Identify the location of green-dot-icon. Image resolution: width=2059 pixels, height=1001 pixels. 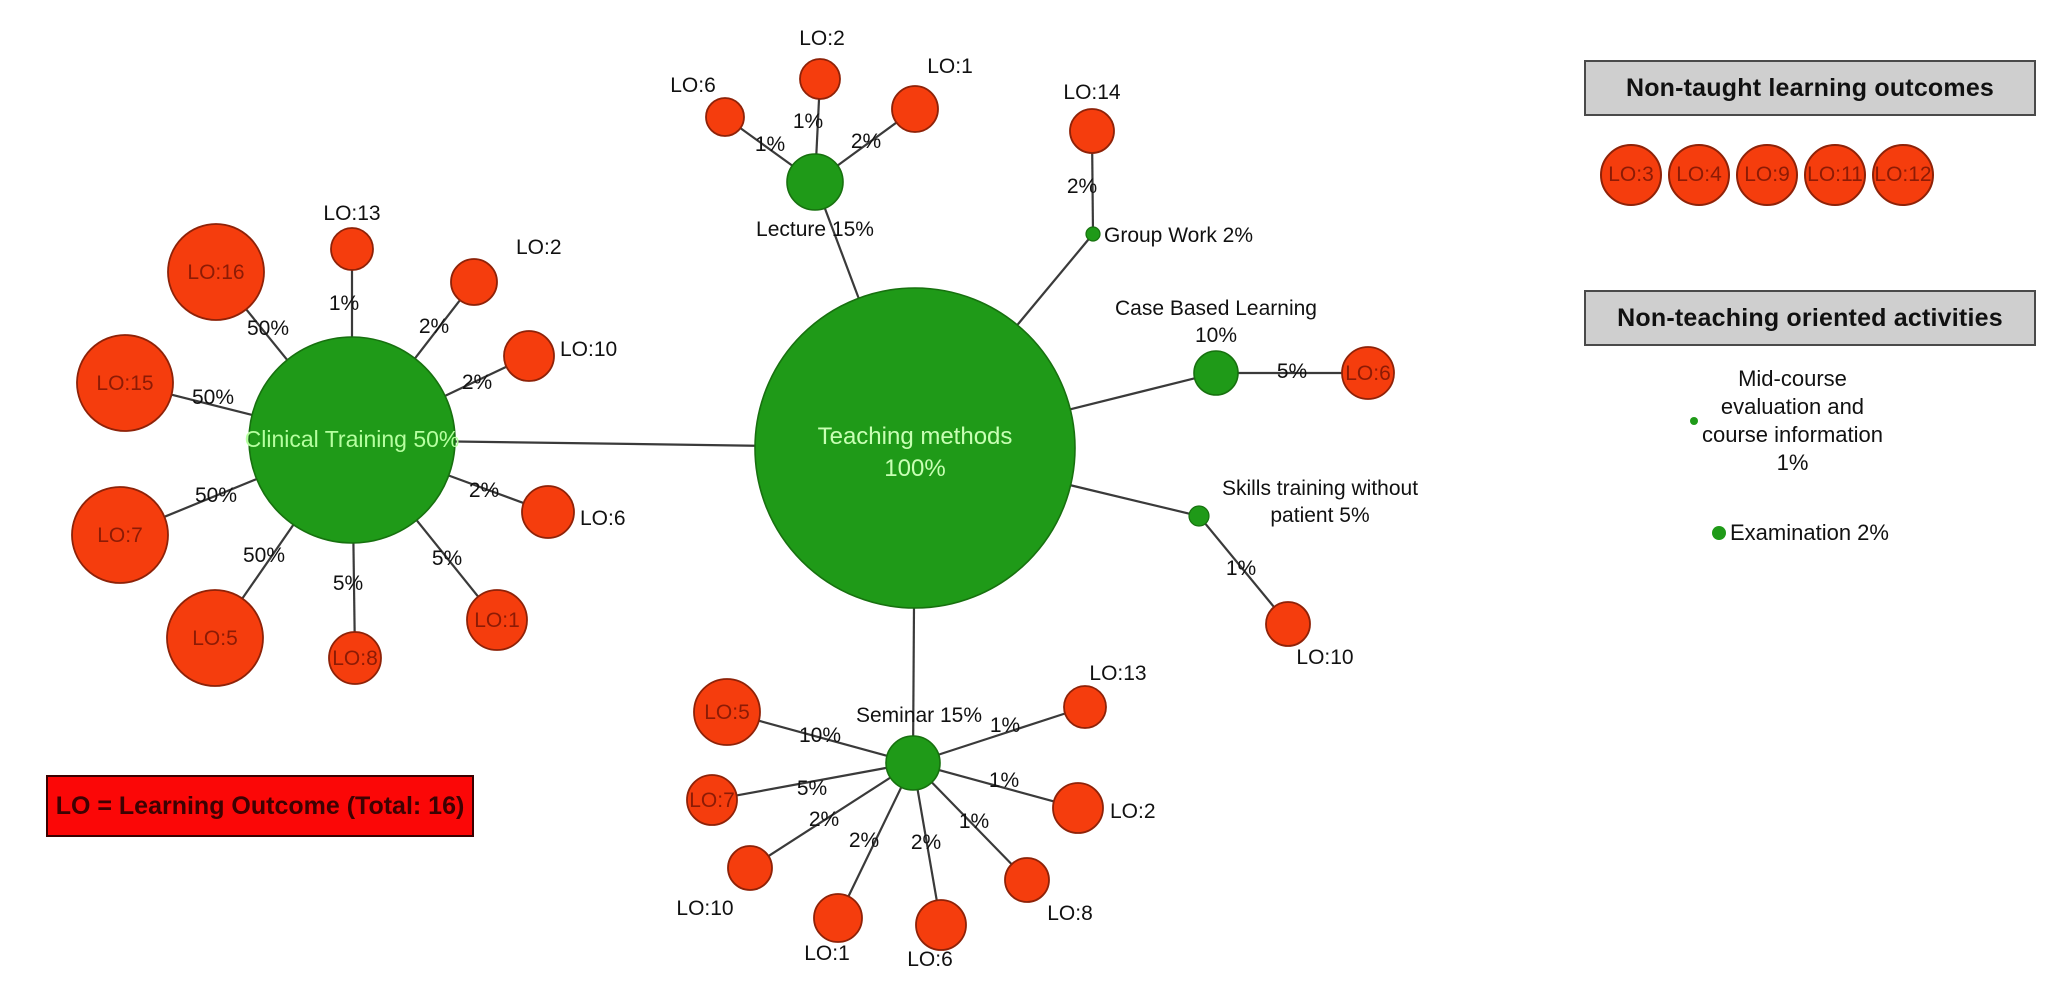
(1694, 421).